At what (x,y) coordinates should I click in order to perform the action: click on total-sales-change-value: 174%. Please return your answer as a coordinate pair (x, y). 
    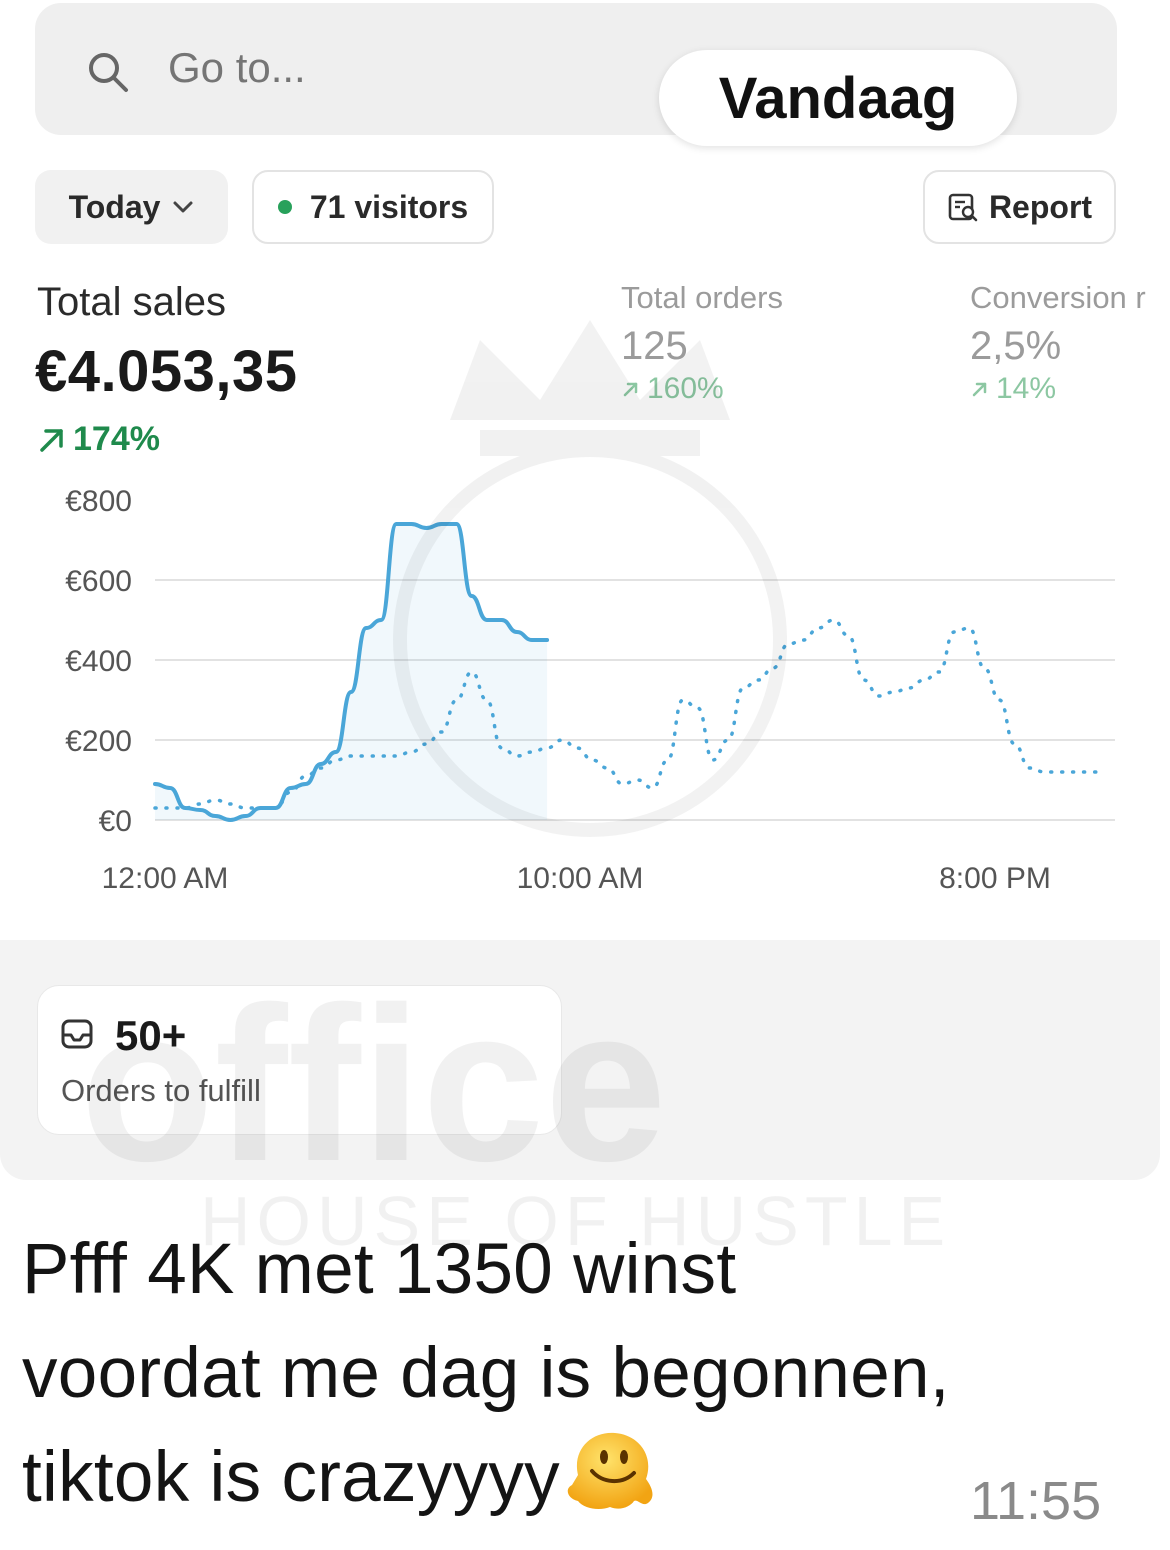
    Looking at the image, I should click on (116, 439).